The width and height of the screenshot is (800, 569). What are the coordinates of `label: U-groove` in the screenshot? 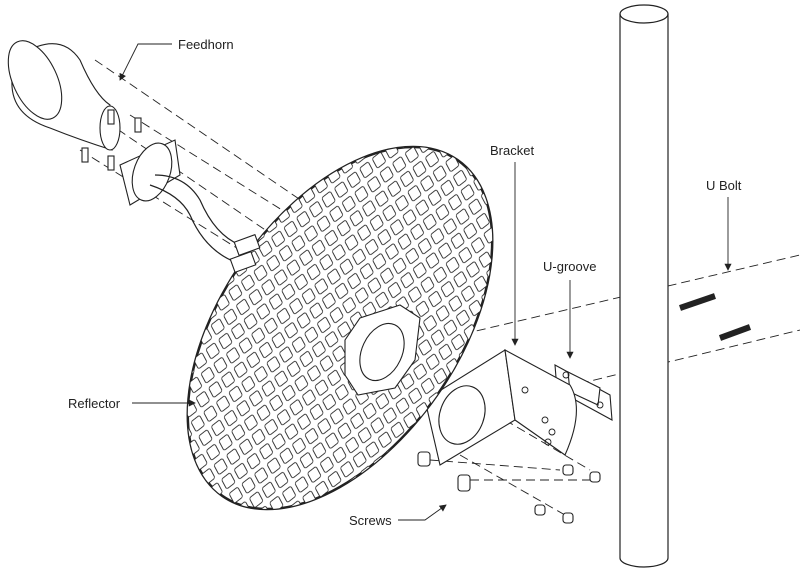 It's located at (569, 266).